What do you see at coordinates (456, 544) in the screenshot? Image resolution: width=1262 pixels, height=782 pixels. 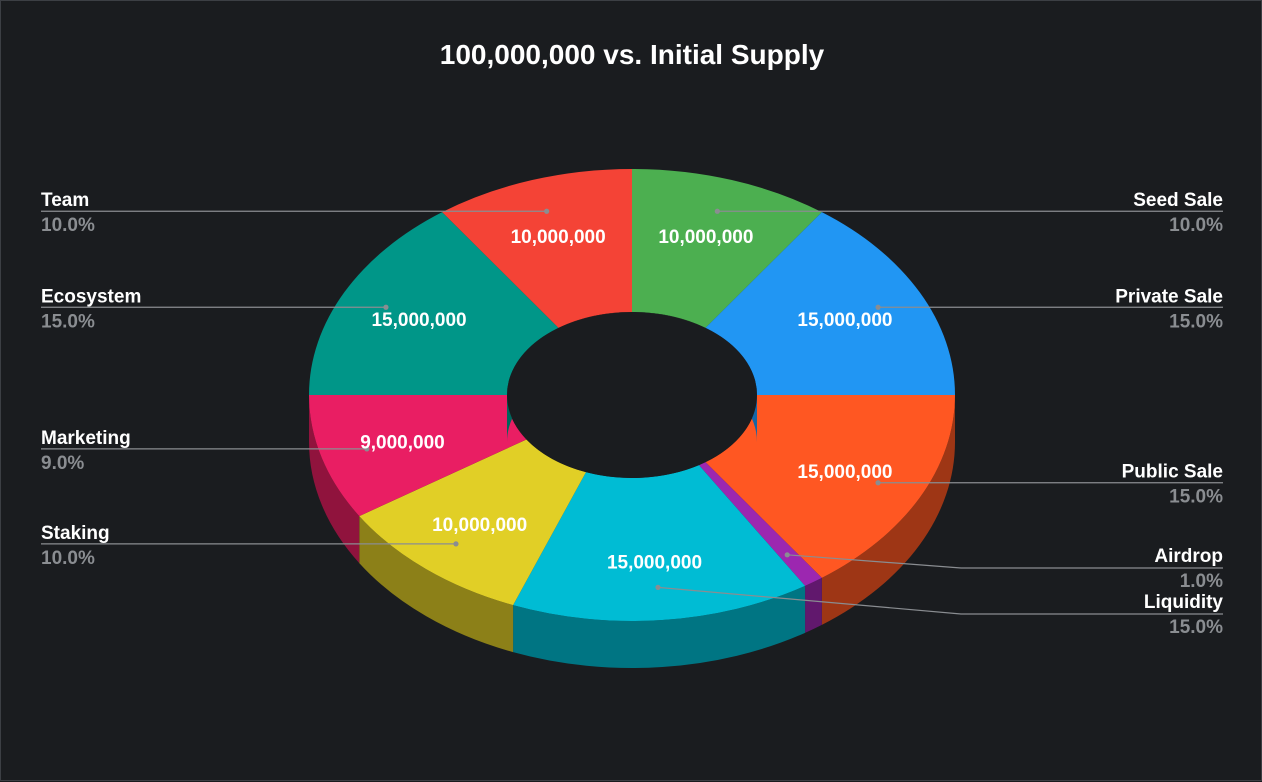 I see `leader-dot-staking` at bounding box center [456, 544].